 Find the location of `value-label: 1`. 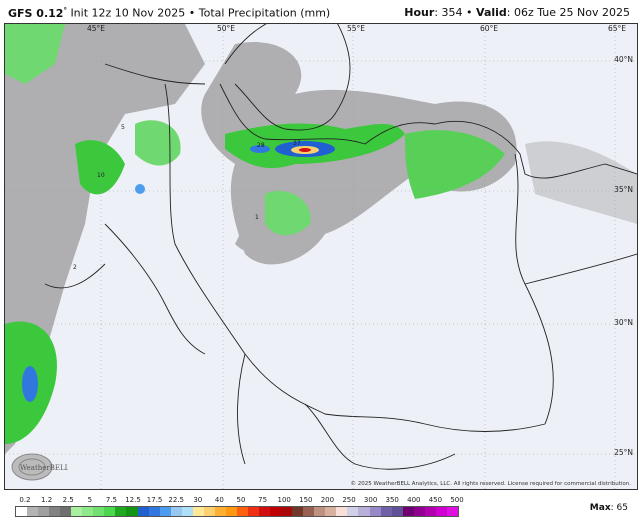

value-label: 1 is located at coordinates (257, 217).